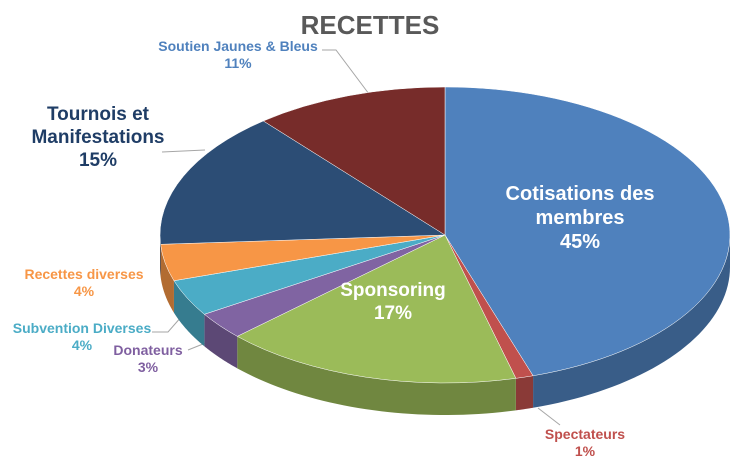  I want to click on slice-label: Tournois et Manifestations 15%, so click(98, 138).